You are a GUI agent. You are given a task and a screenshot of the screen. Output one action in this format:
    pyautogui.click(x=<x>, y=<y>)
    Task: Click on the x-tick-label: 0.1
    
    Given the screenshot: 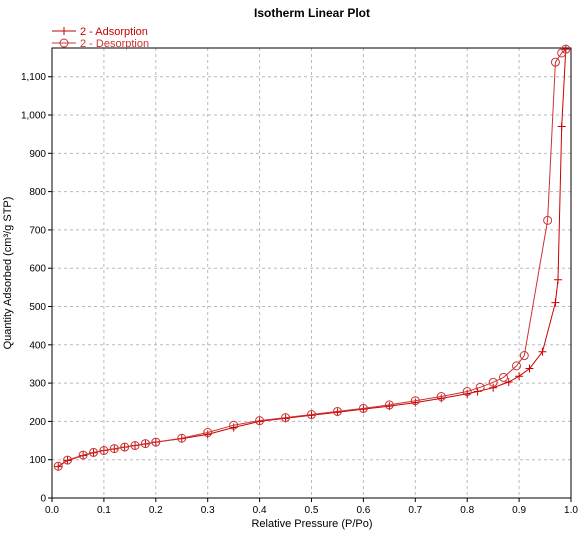 What is the action you would take?
    pyautogui.click(x=104, y=510)
    